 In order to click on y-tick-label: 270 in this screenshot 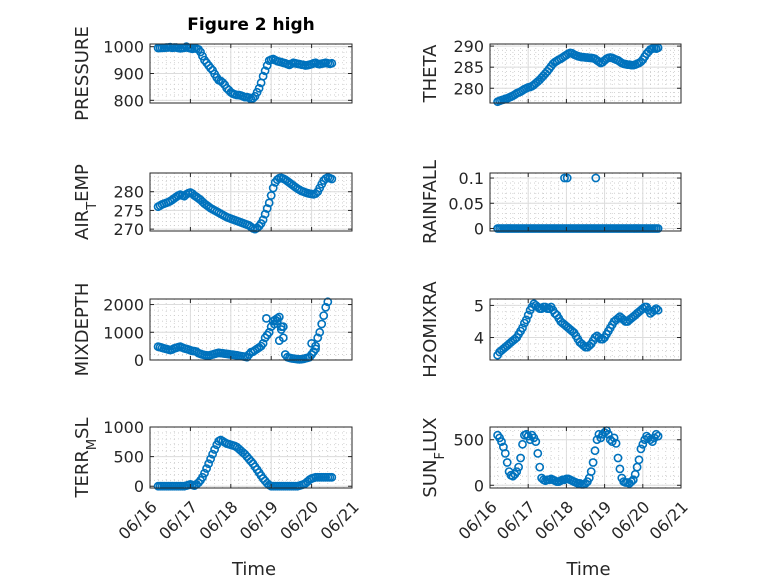, I will do `click(128, 229)`.